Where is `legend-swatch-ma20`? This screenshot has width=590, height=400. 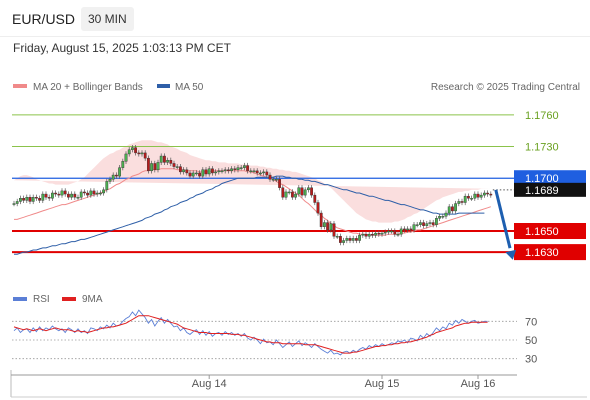 legend-swatch-ma20 is located at coordinates (20, 86).